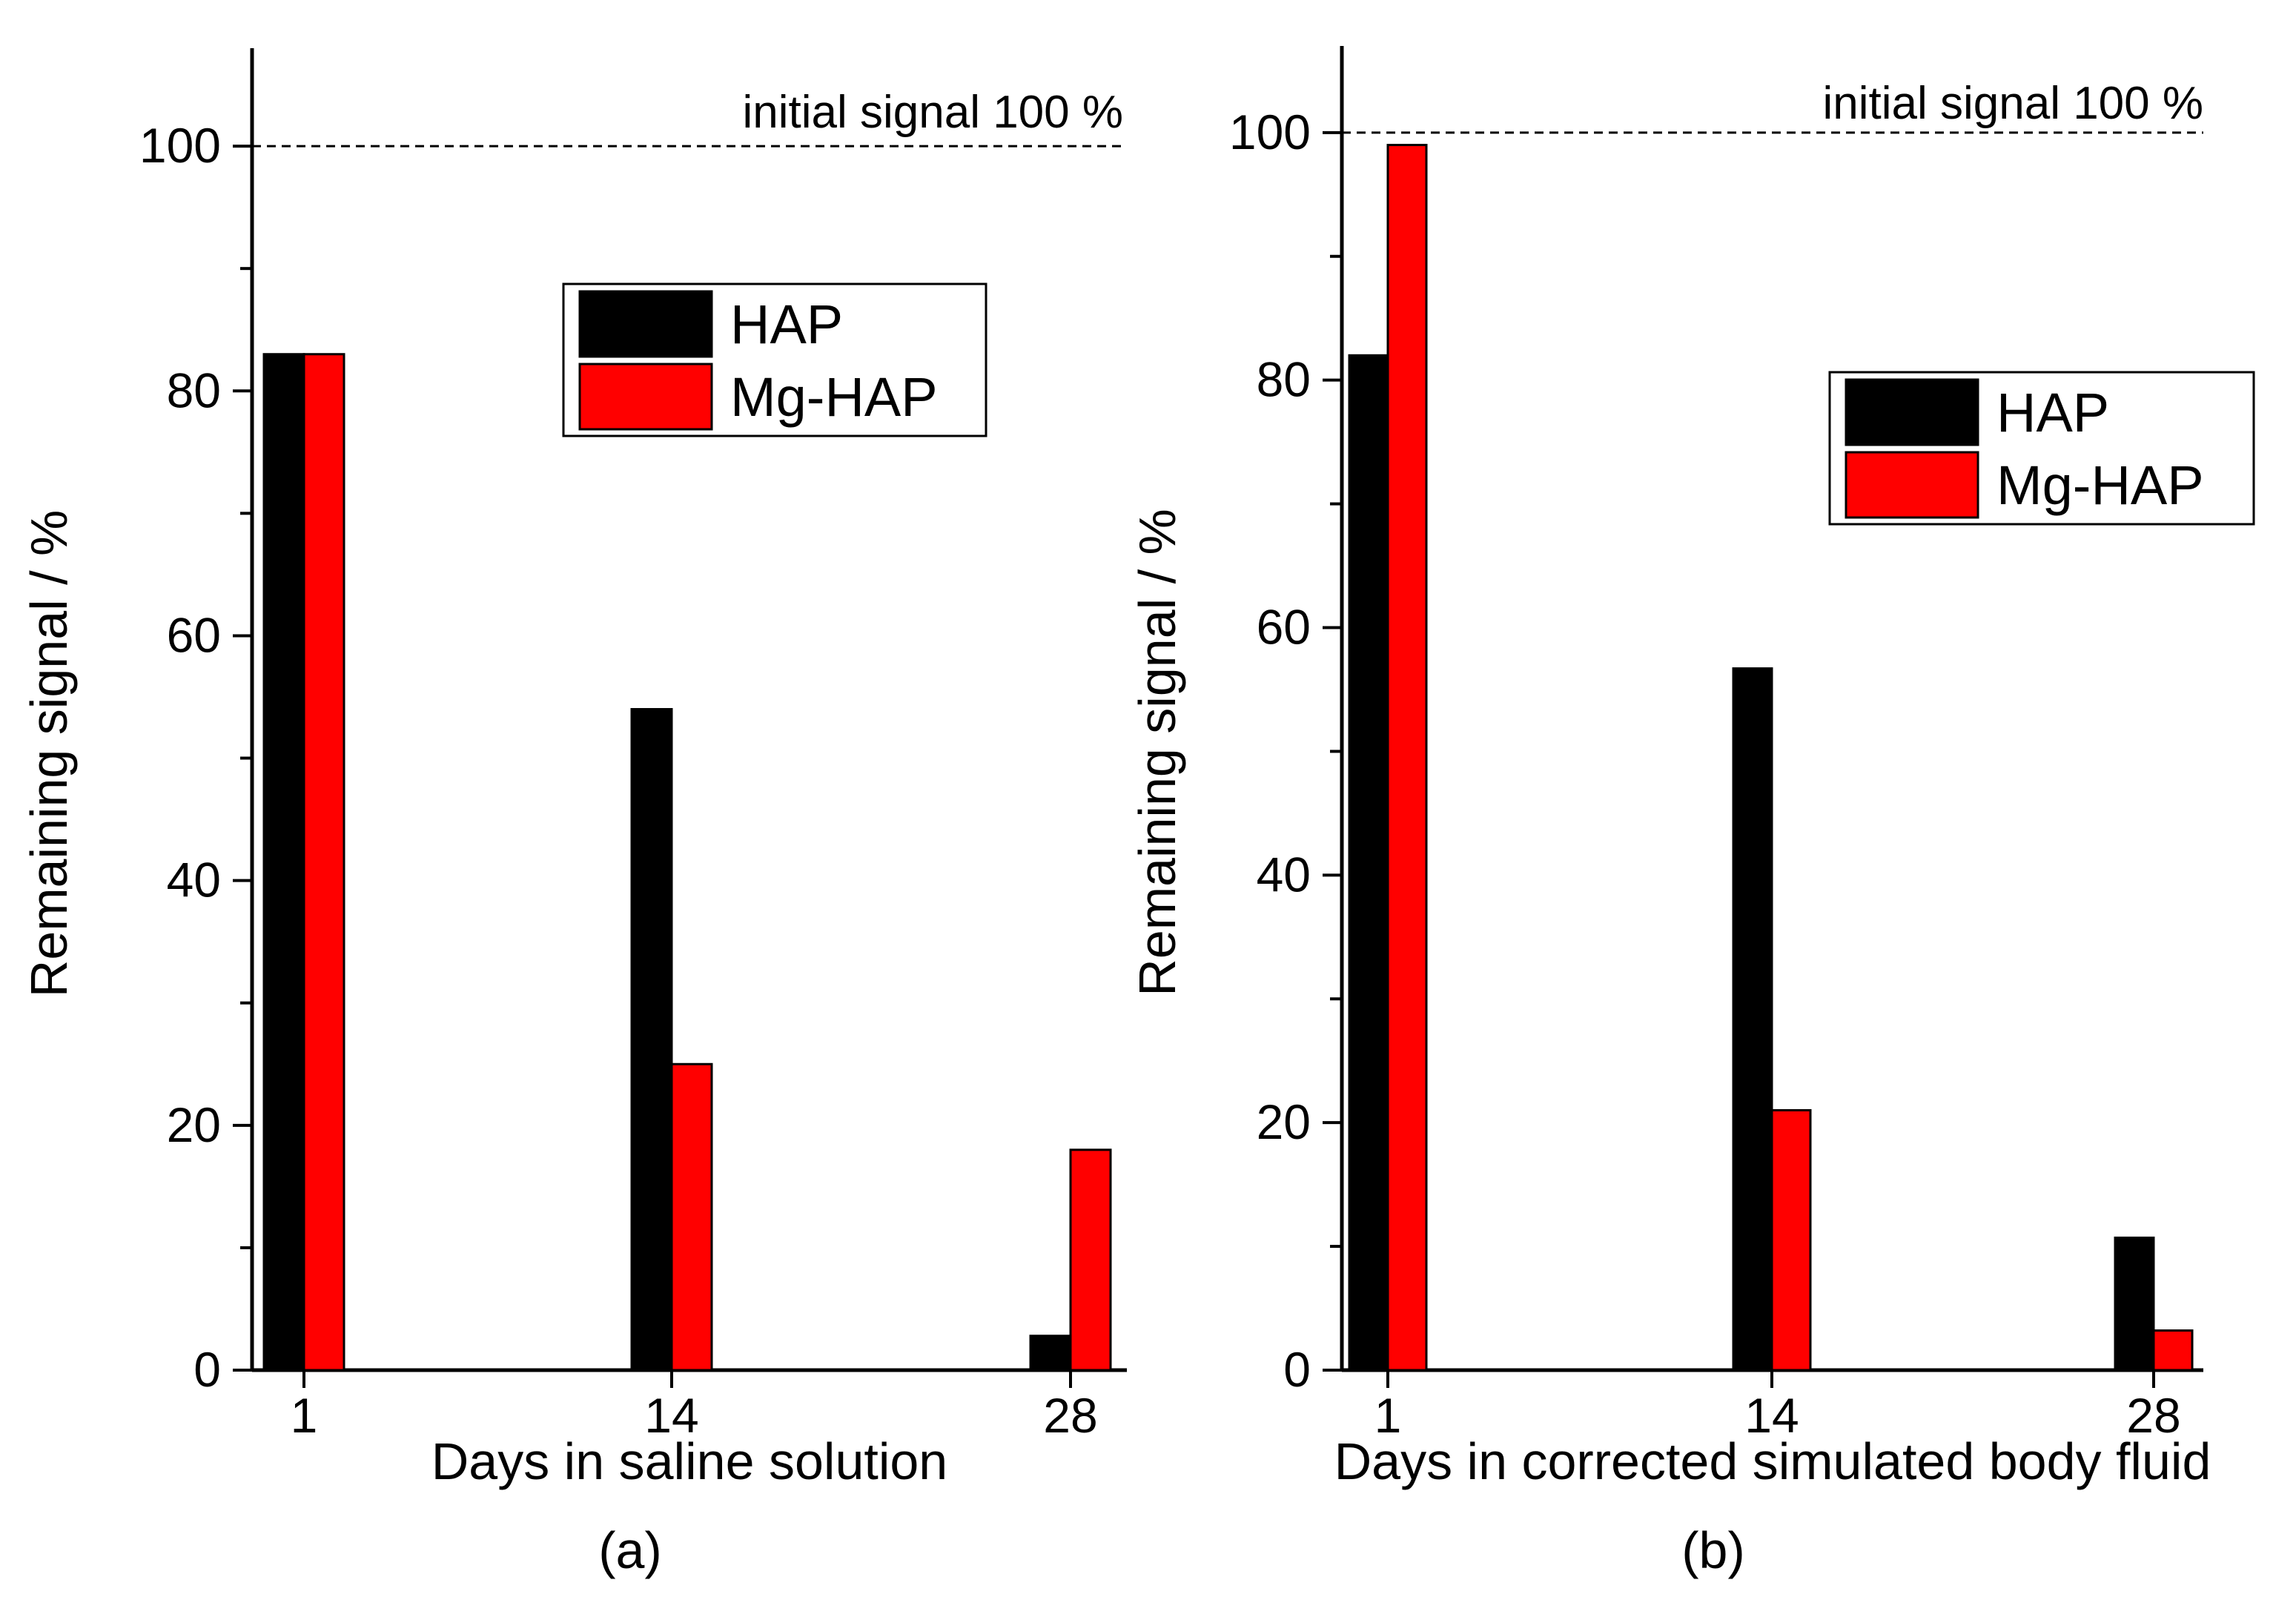 This screenshot has height=1597, width=2296. Describe the element at coordinates (689, 1461) in the screenshot. I see `x-axis-title: Days in saline solution` at that location.